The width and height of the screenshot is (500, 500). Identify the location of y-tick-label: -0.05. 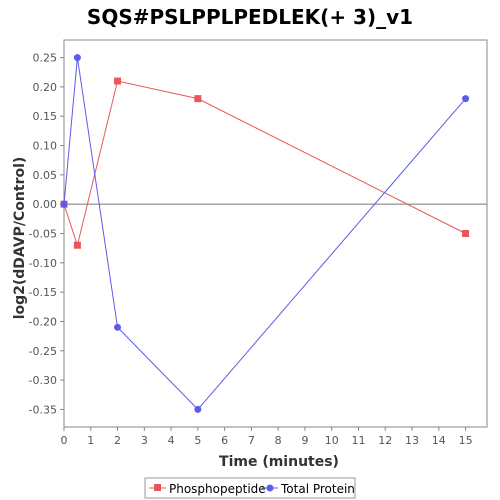
(43, 234).